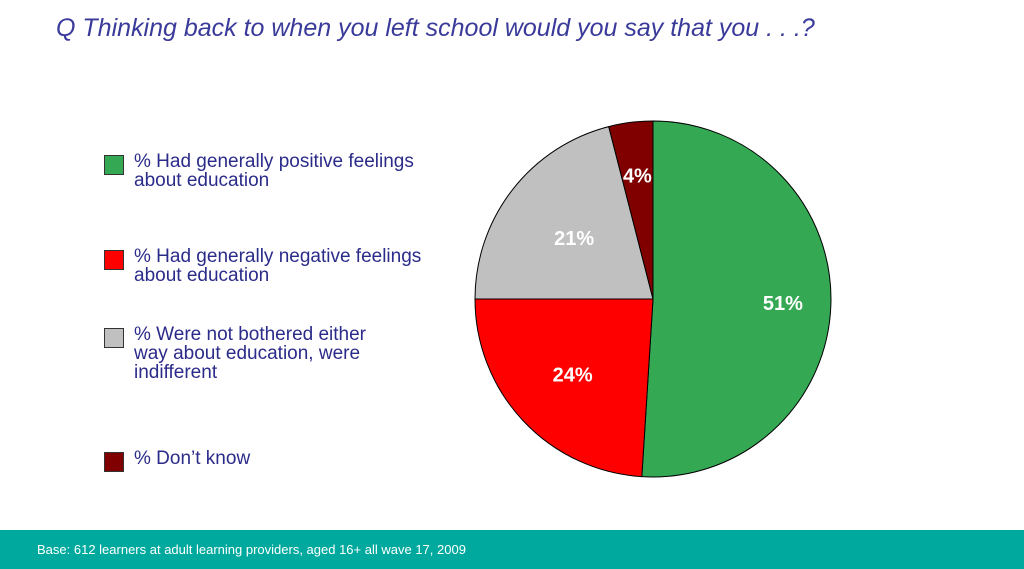  What do you see at coordinates (114, 165) in the screenshot?
I see `legend-swatch-positive` at bounding box center [114, 165].